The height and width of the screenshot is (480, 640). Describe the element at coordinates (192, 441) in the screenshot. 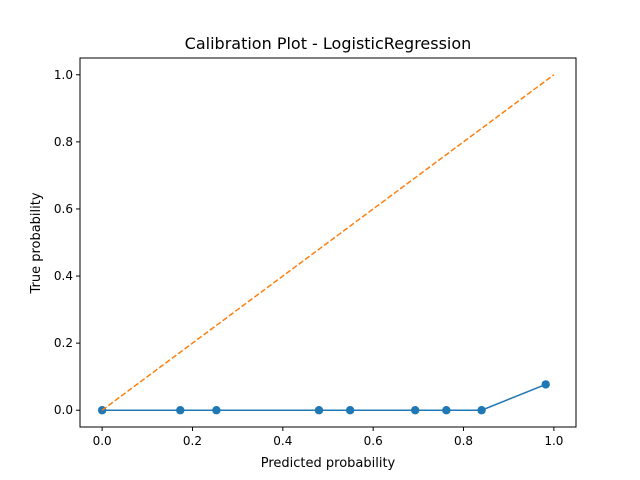

I see `x-tick-label: 0.2` at that location.